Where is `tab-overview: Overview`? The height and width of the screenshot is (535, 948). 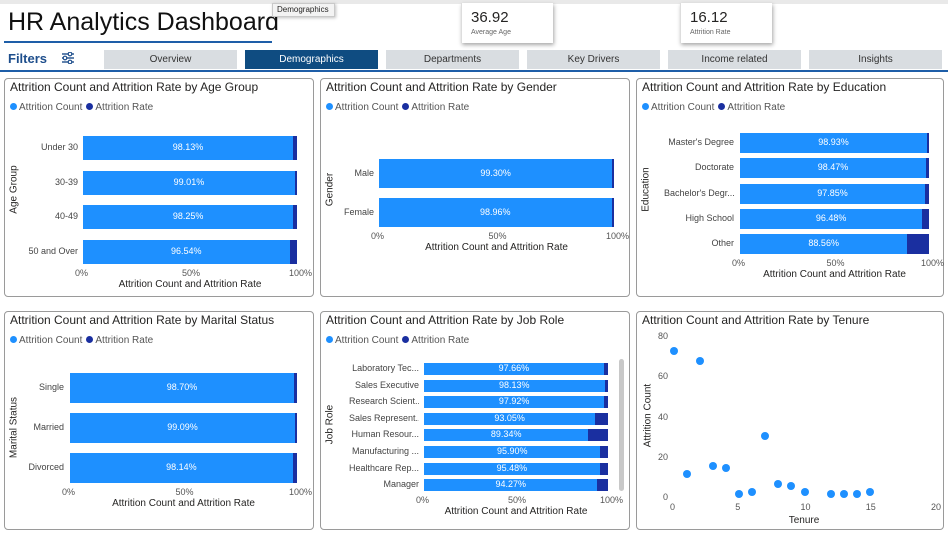
tab-overview: Overview is located at coordinates (170, 59).